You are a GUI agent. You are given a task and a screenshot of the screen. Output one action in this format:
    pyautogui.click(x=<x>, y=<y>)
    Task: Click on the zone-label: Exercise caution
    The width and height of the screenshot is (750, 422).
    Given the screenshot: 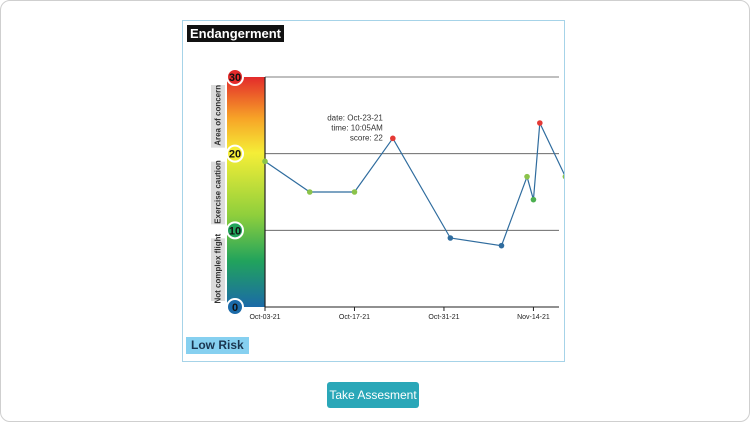 What is the action you would take?
    pyautogui.click(x=218, y=192)
    